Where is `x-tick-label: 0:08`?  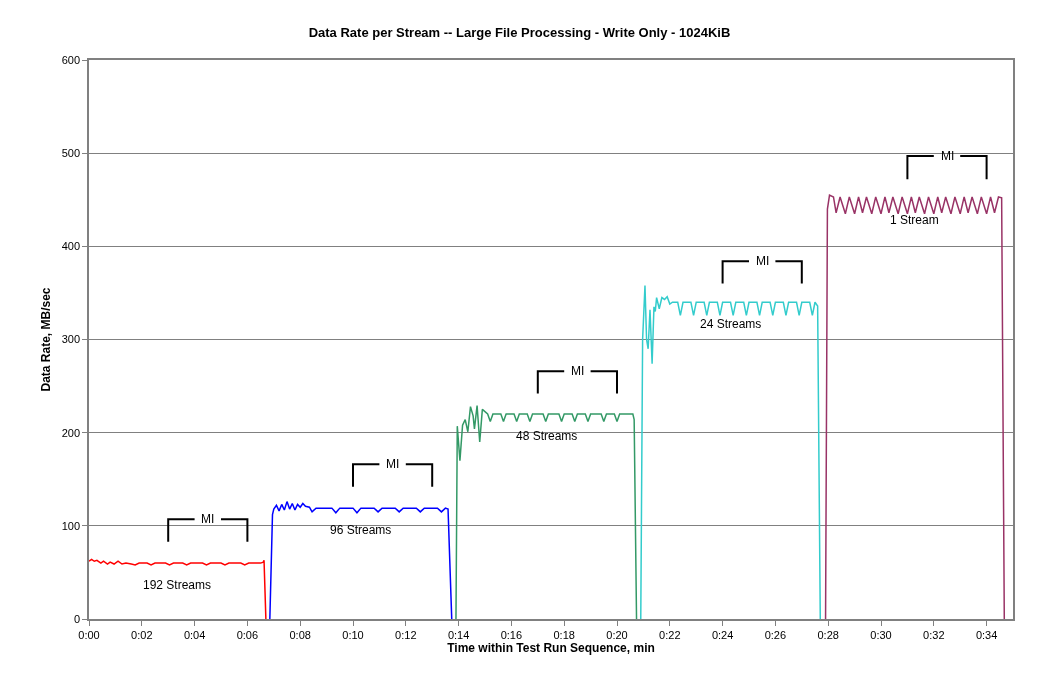 x-tick-label: 0:08 is located at coordinates (300, 634).